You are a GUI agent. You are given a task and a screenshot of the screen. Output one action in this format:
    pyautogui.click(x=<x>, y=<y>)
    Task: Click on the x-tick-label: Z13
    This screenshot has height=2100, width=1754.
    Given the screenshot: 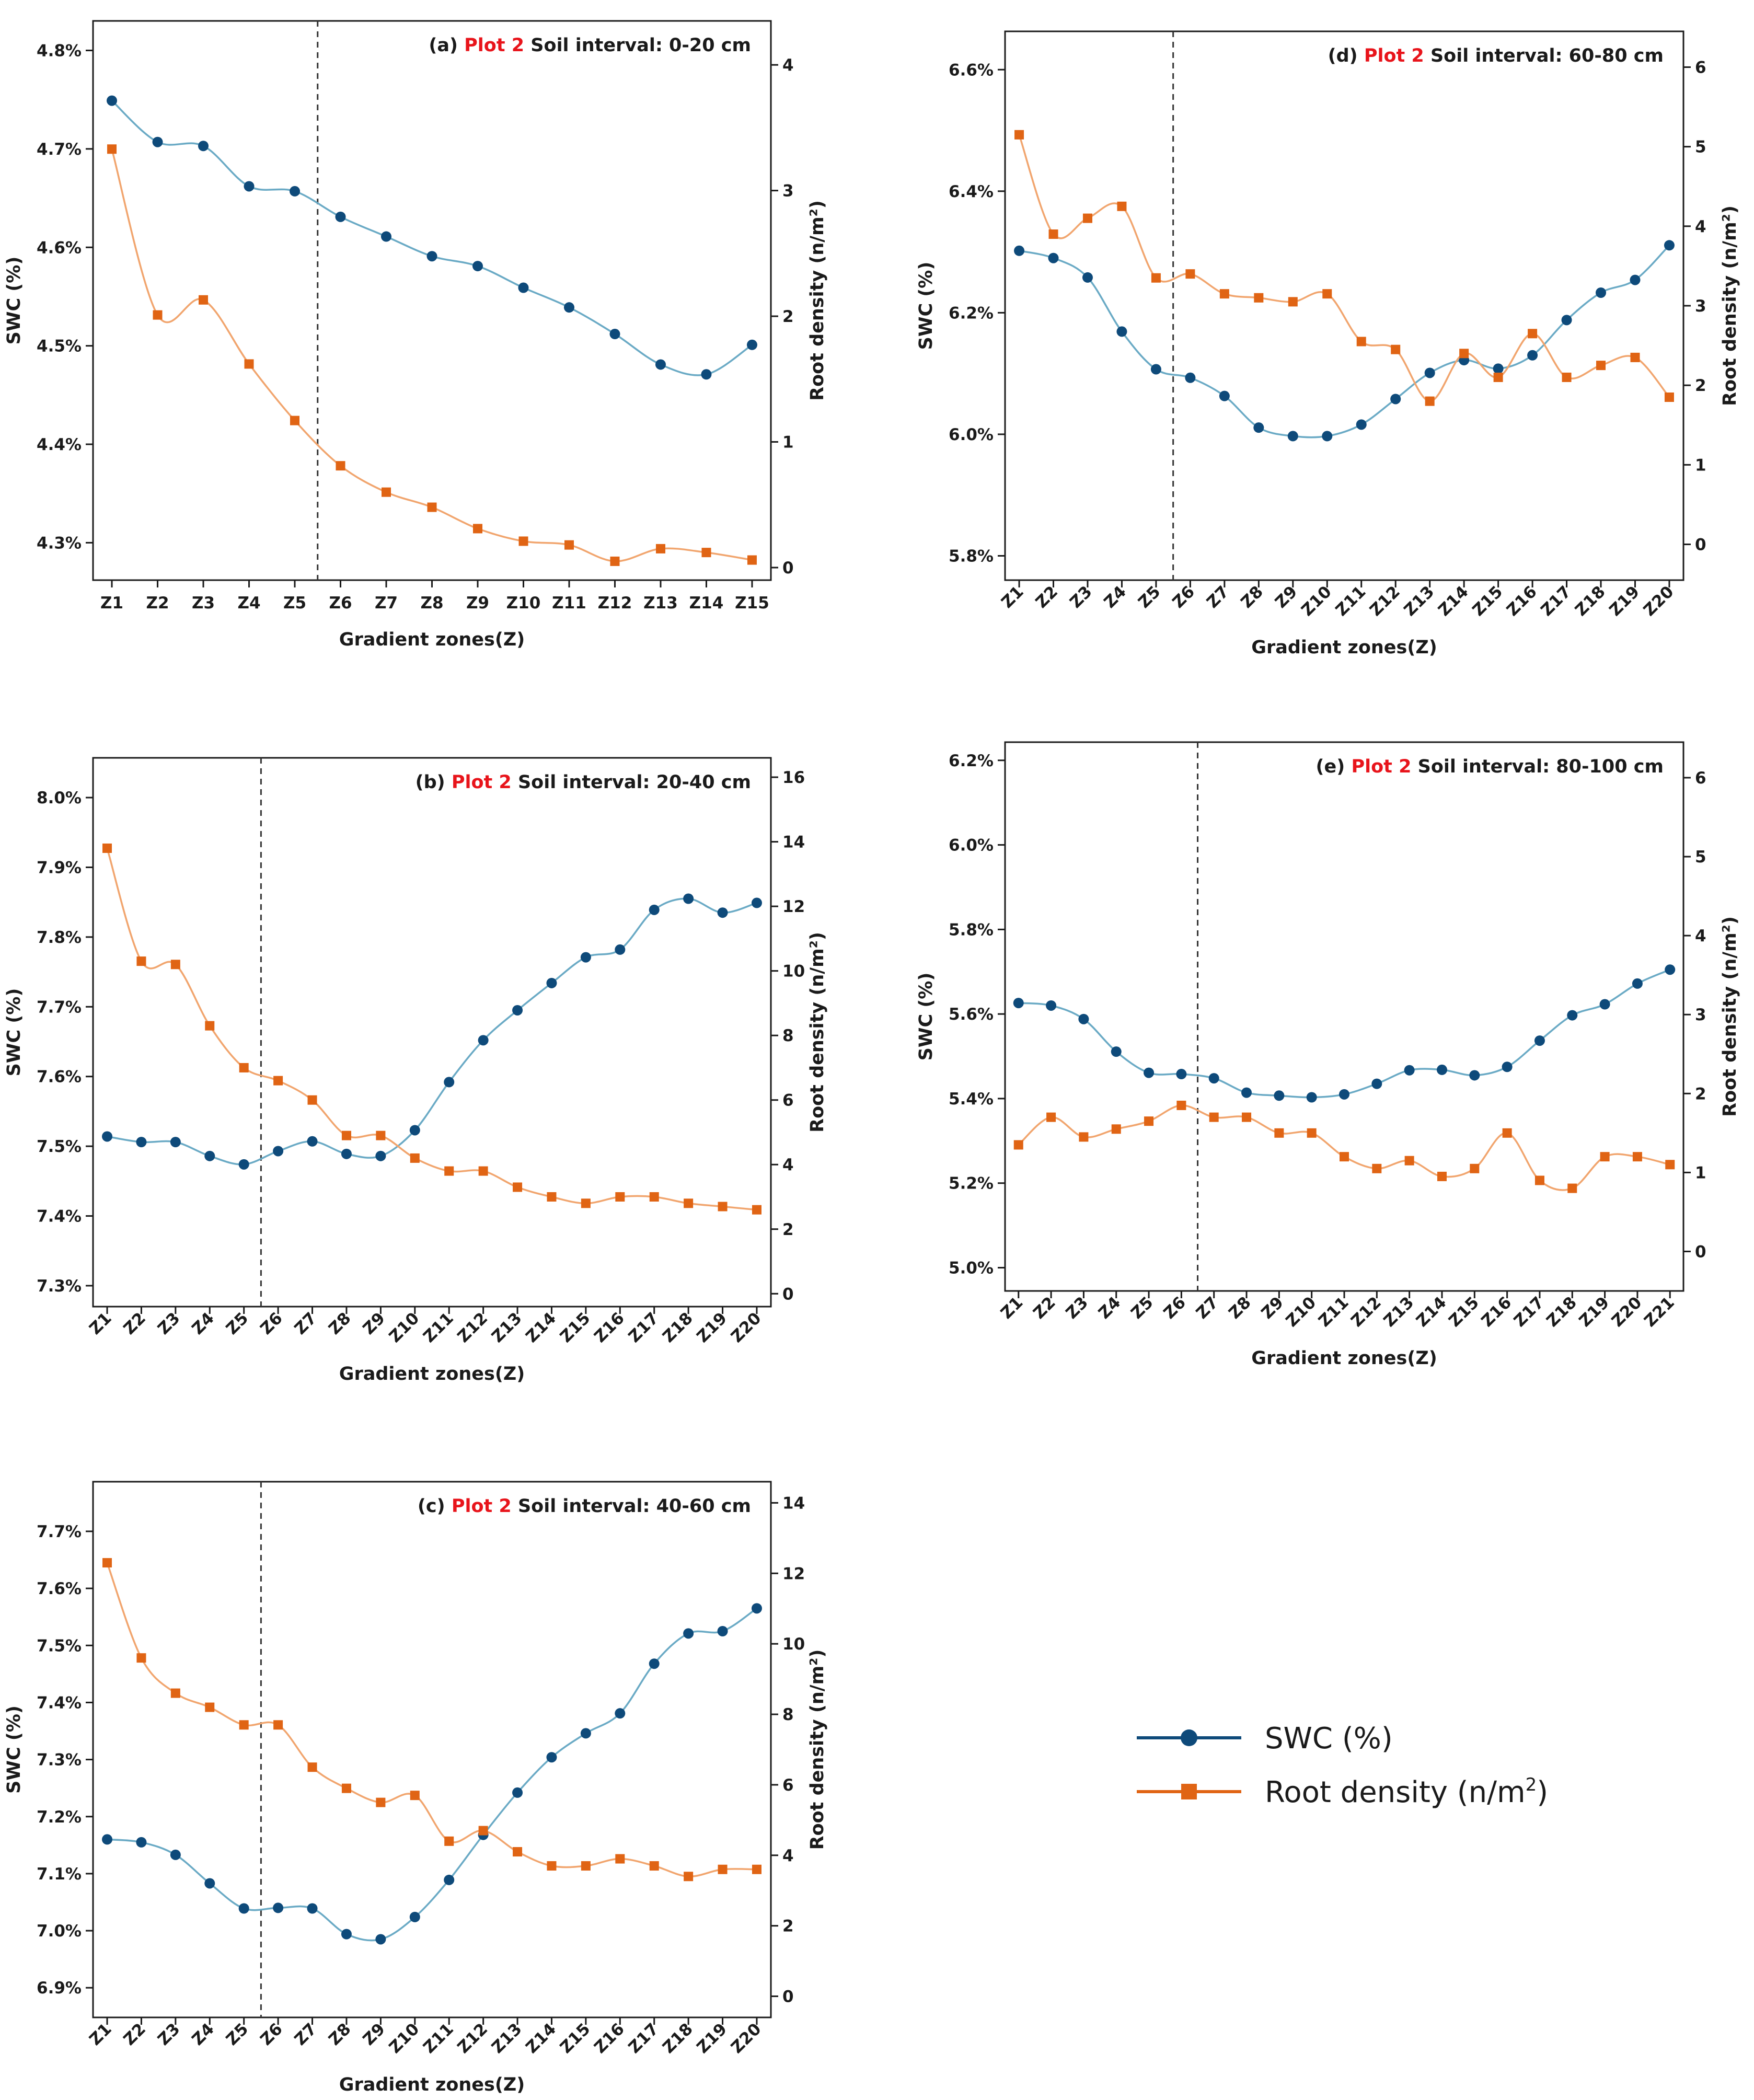 What is the action you would take?
    pyautogui.click(x=507, y=2038)
    